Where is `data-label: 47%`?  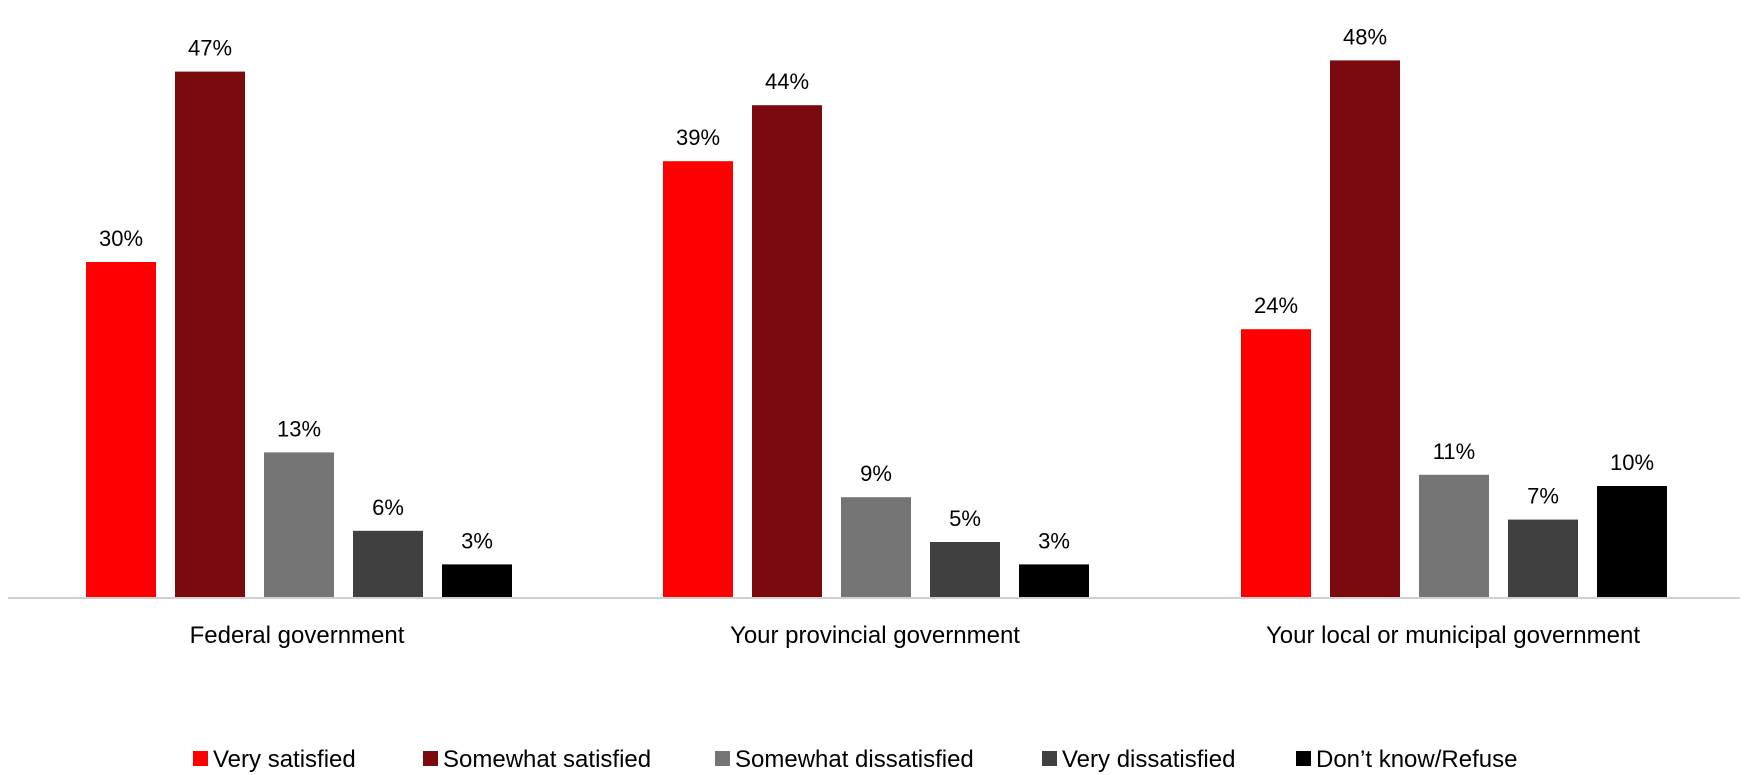
data-label: 47% is located at coordinates (210, 48).